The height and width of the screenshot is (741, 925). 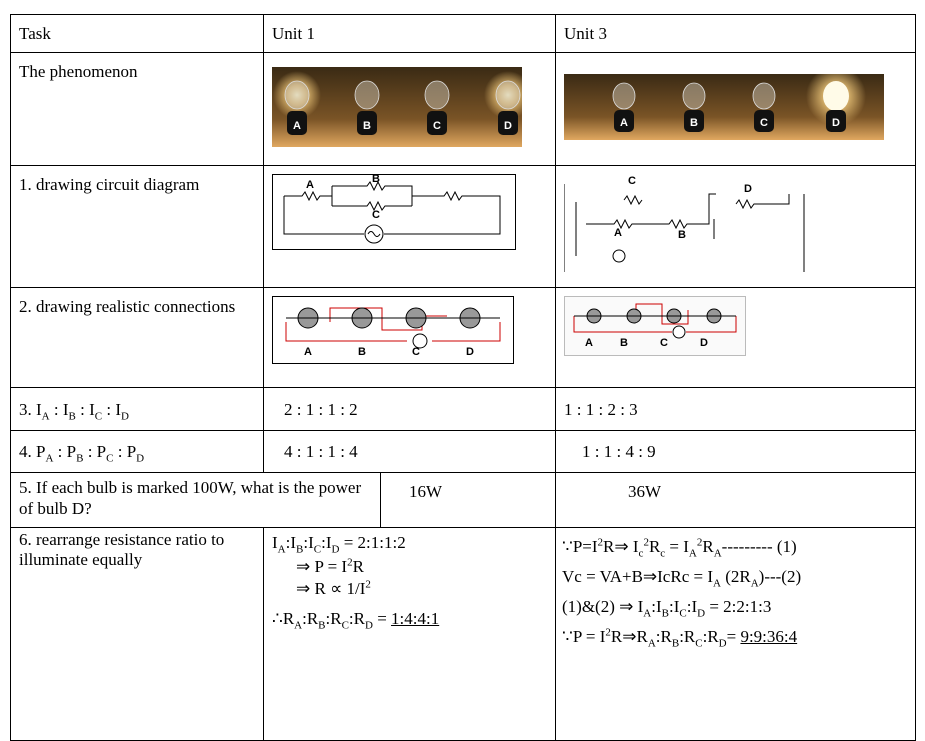 What do you see at coordinates (343, 197) in the screenshot?
I see `shape: A B C` at bounding box center [343, 197].